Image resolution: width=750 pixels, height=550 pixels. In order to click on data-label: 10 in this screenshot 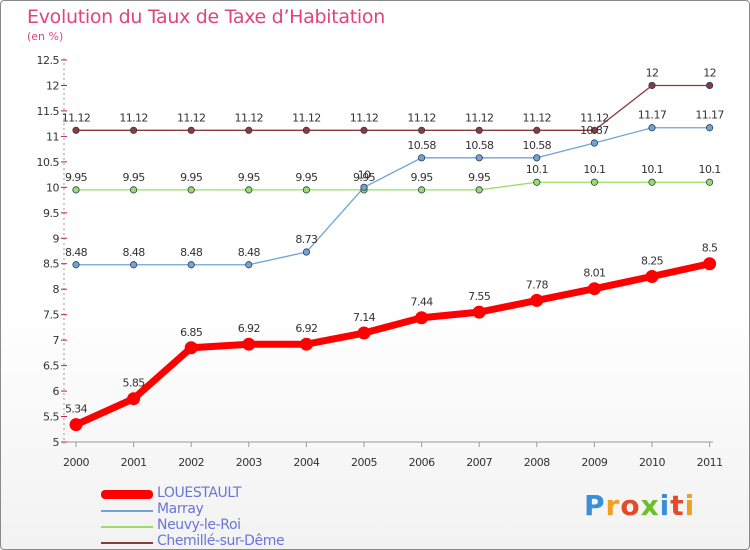, I will do `click(364, 174)`.